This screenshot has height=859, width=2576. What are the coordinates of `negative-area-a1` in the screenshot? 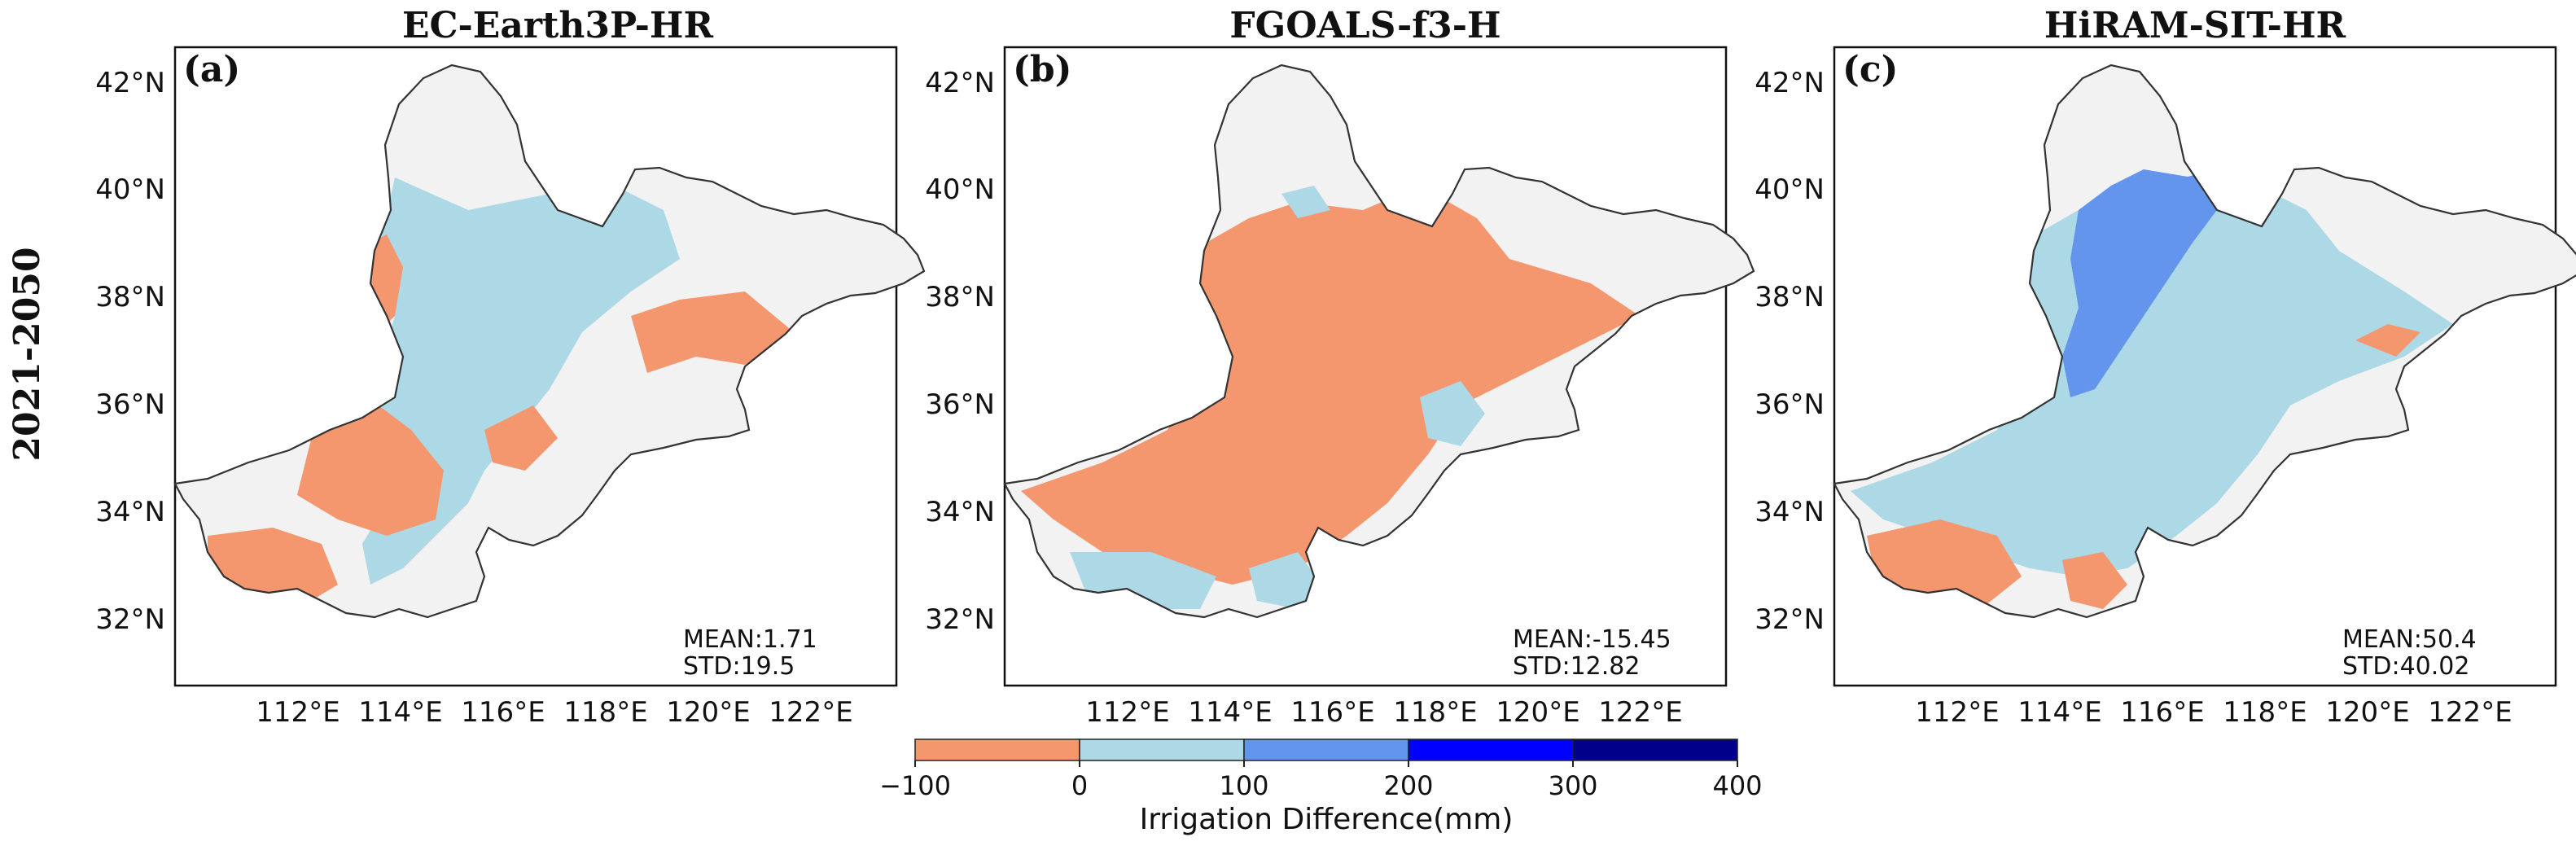 It's located at (370, 471).